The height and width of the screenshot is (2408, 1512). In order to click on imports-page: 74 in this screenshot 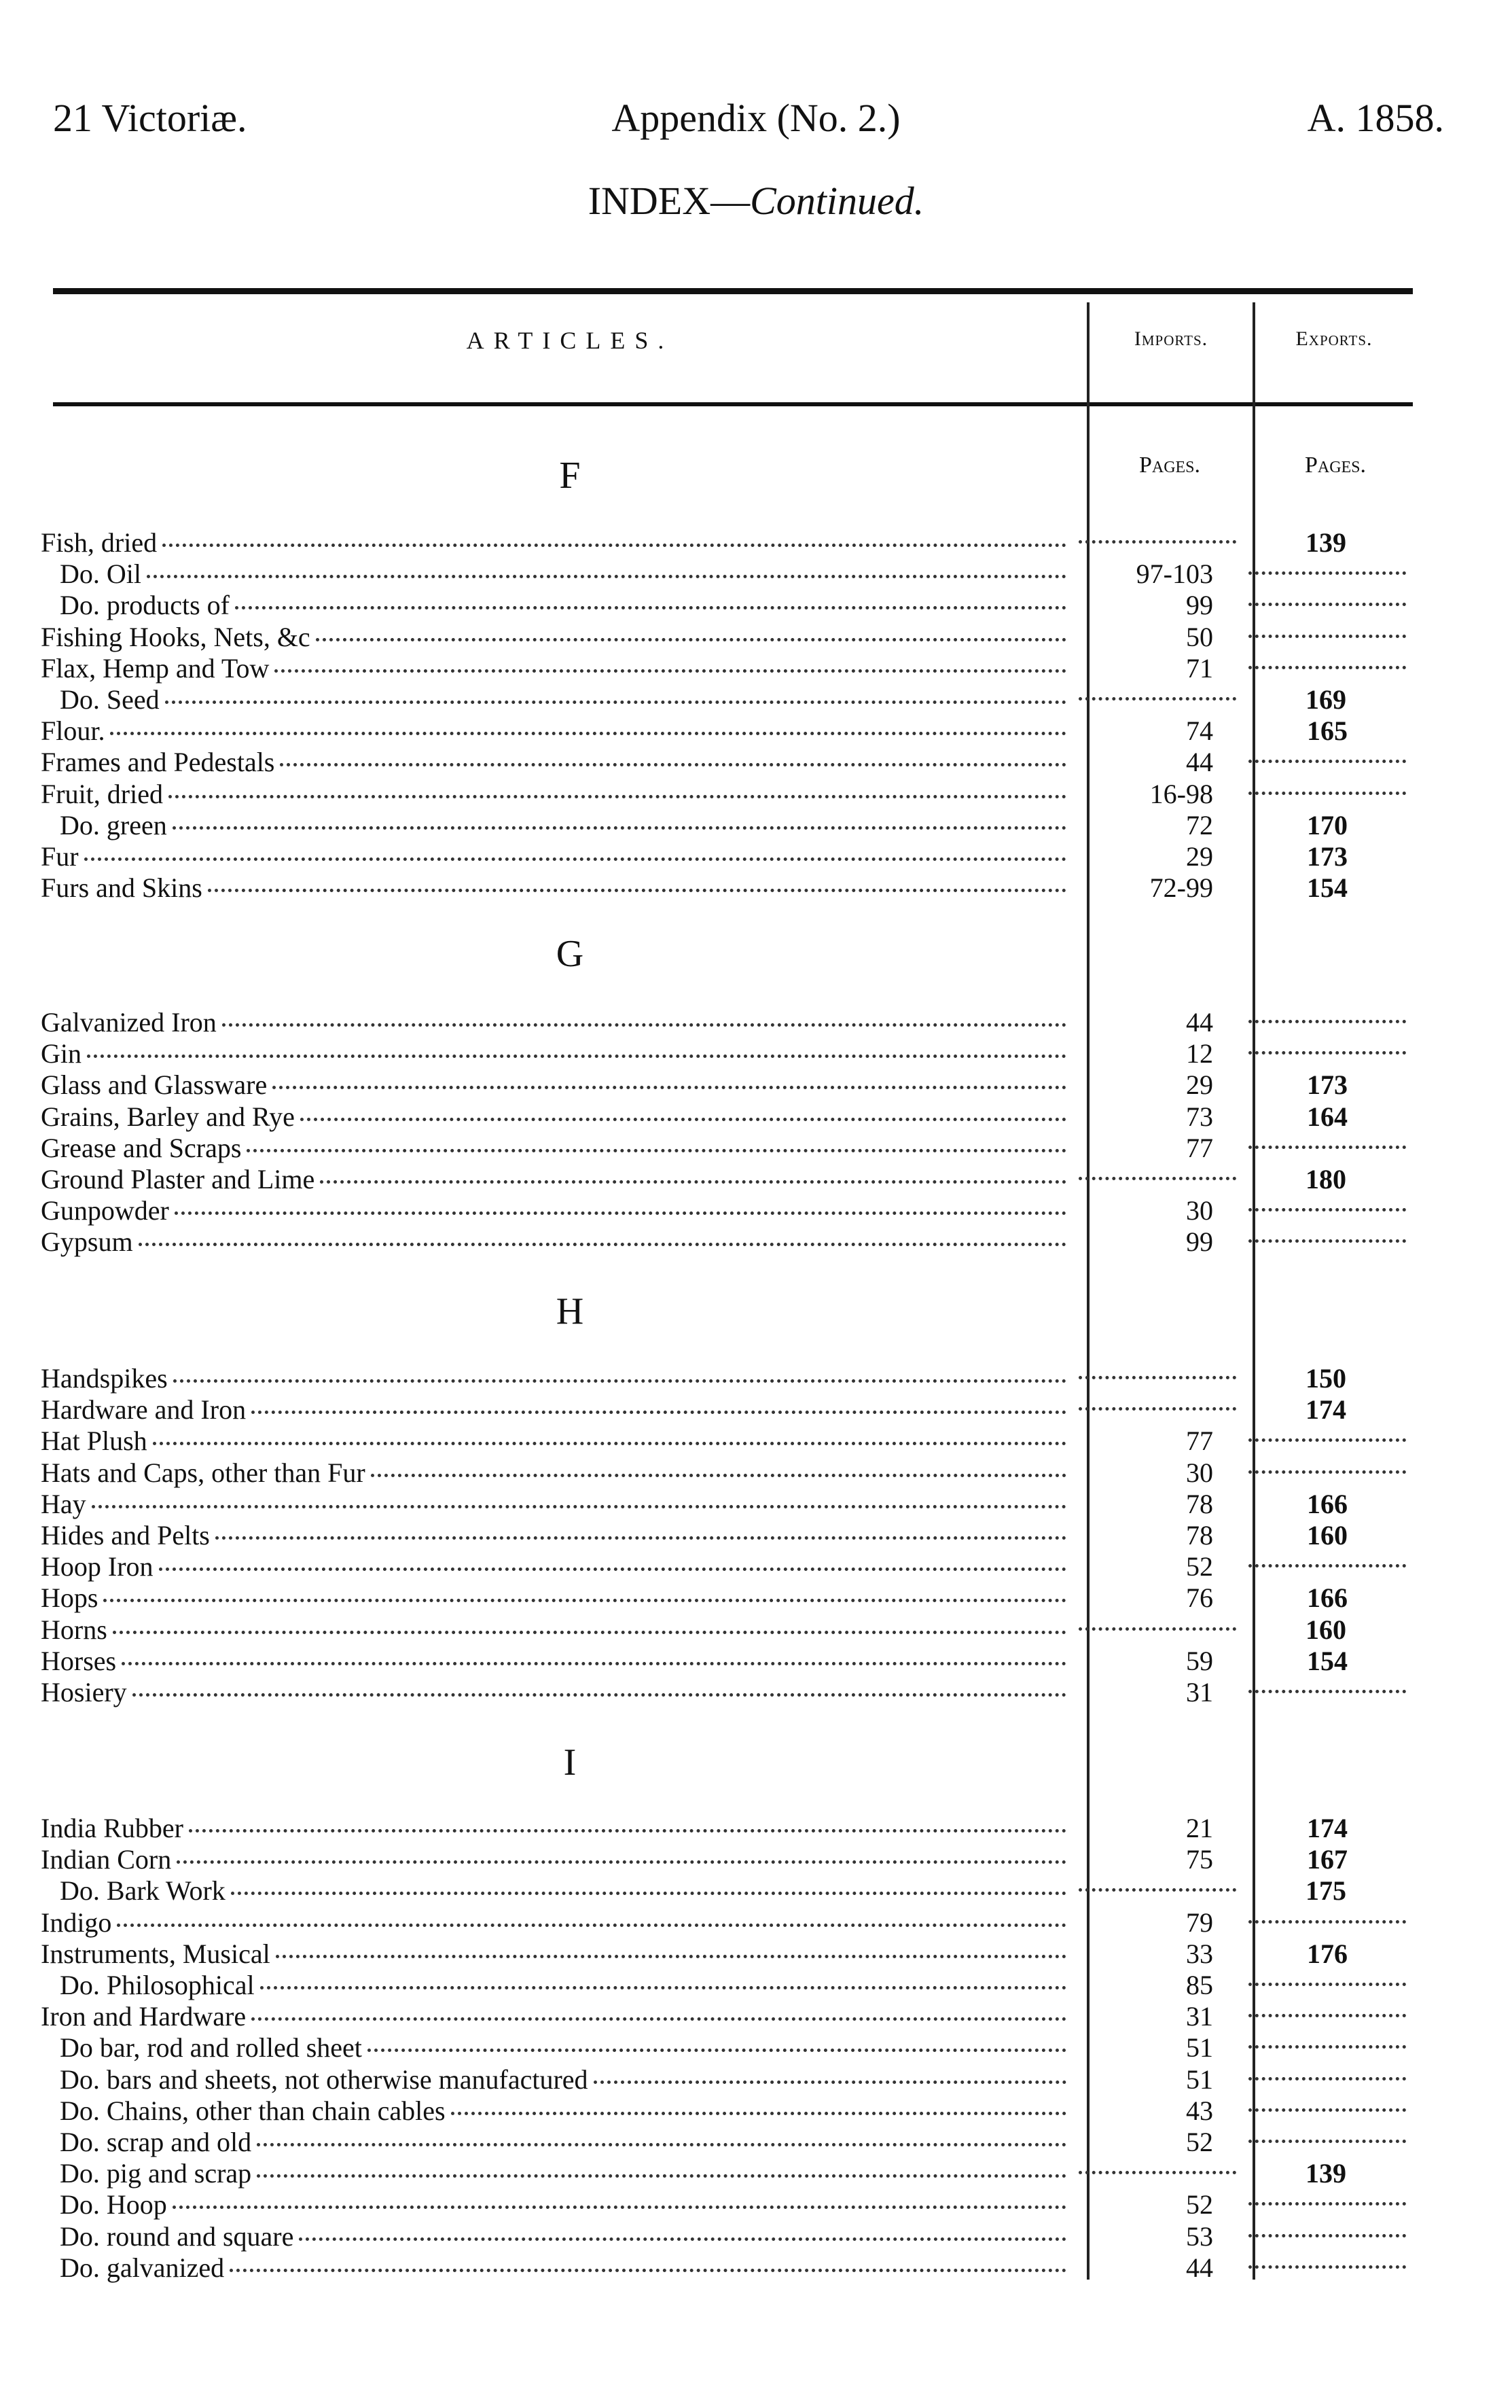, I will do `click(1199, 731)`.